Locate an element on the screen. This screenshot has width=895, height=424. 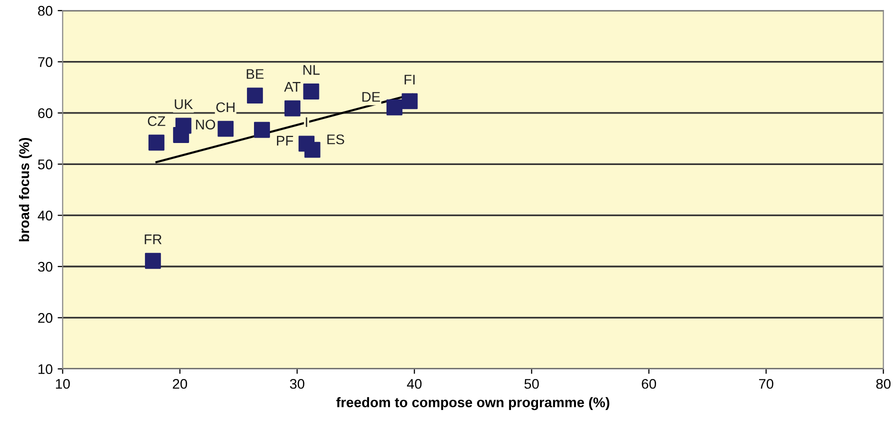
y-tick-label: 20 is located at coordinates (45, 318).